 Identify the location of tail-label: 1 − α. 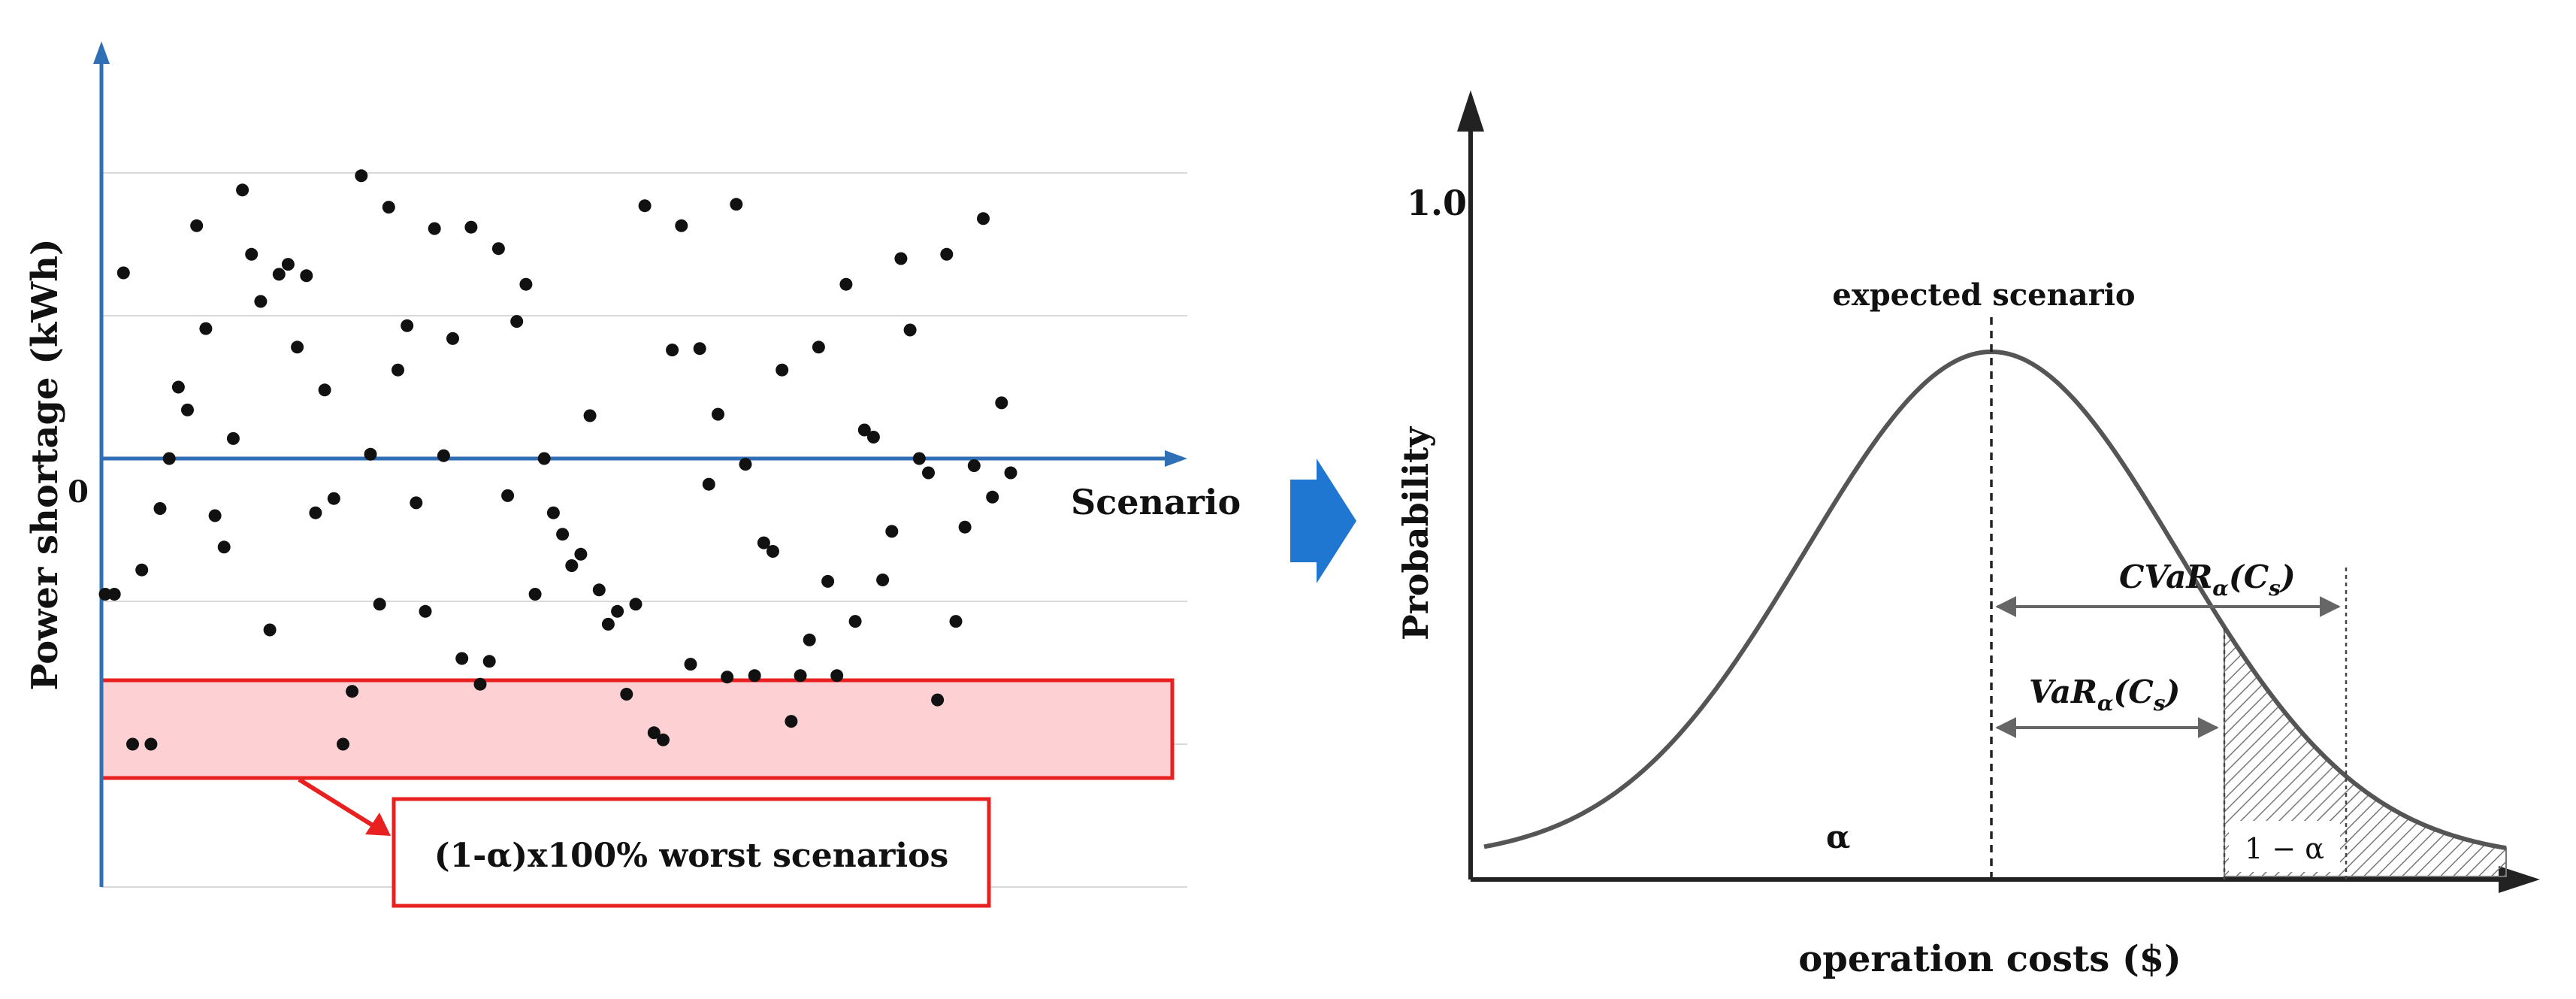
(2285, 849).